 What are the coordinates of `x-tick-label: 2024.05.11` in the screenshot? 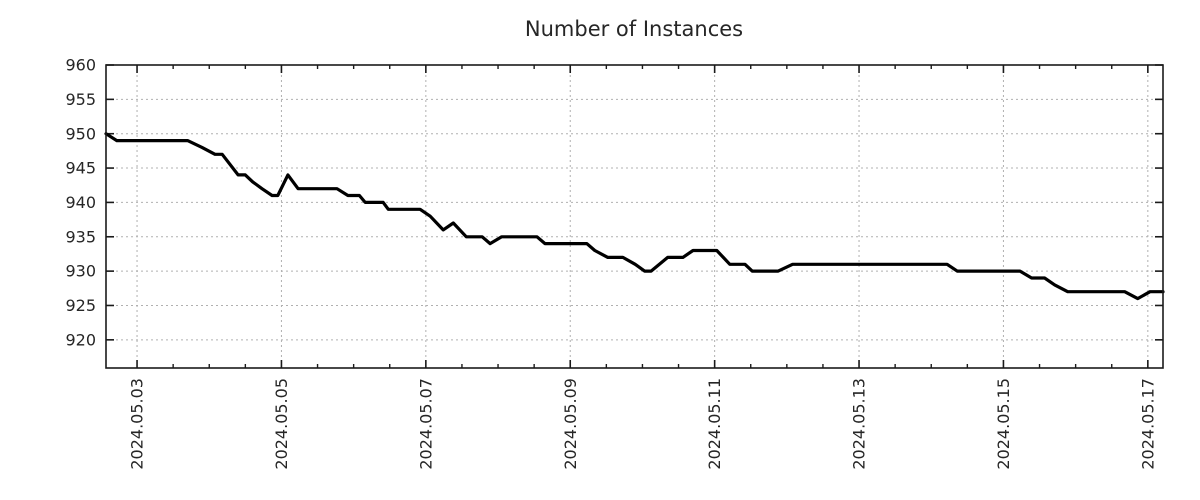 It's located at (714, 424).